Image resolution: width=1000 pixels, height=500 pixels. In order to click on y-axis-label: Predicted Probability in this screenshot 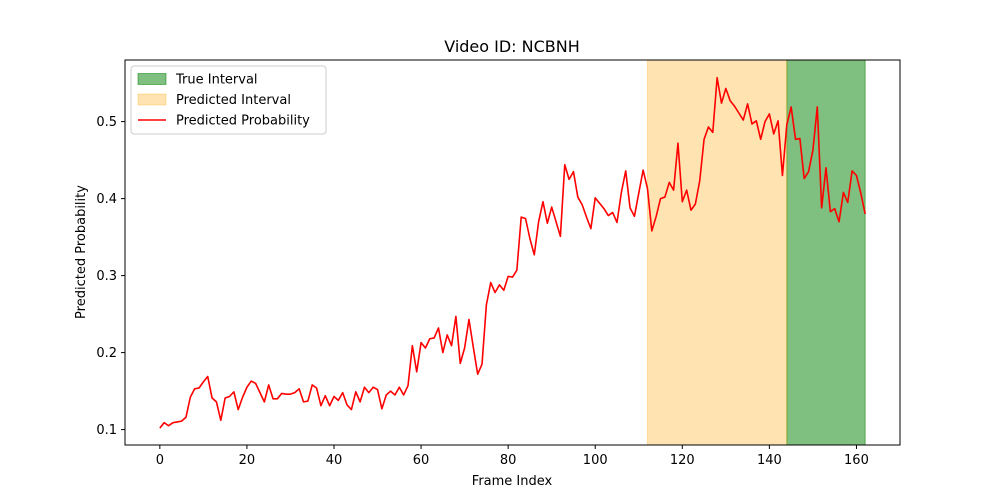, I will do `click(81, 252)`.